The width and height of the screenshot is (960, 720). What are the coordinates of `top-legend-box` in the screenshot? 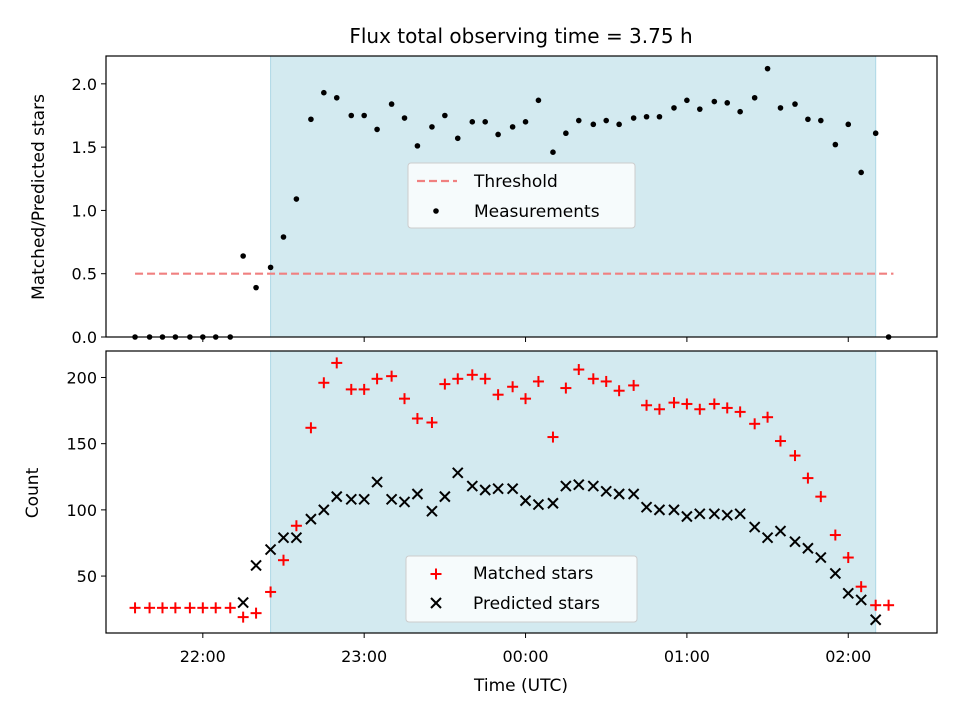 It's located at (521, 195).